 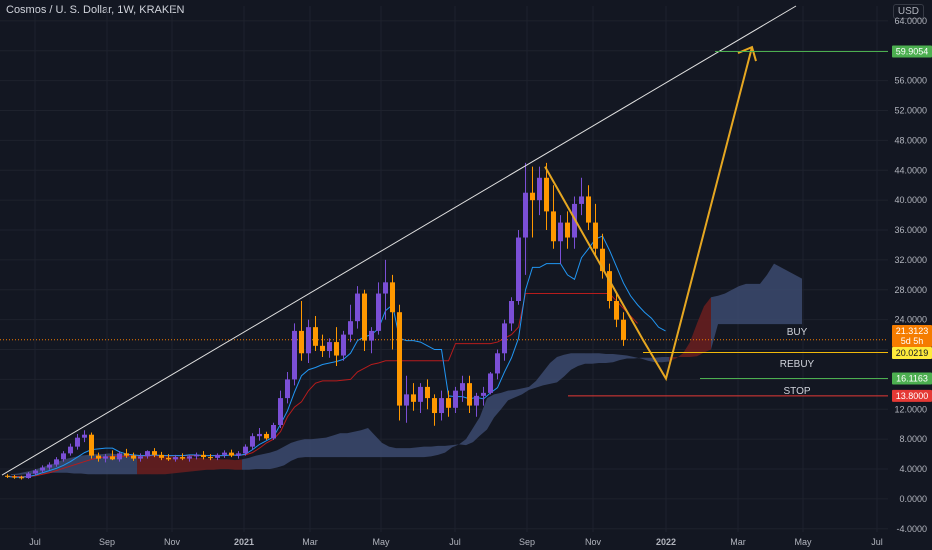 What do you see at coordinates (910, 111) in the screenshot?
I see `y-tick-label: 52.0000` at bounding box center [910, 111].